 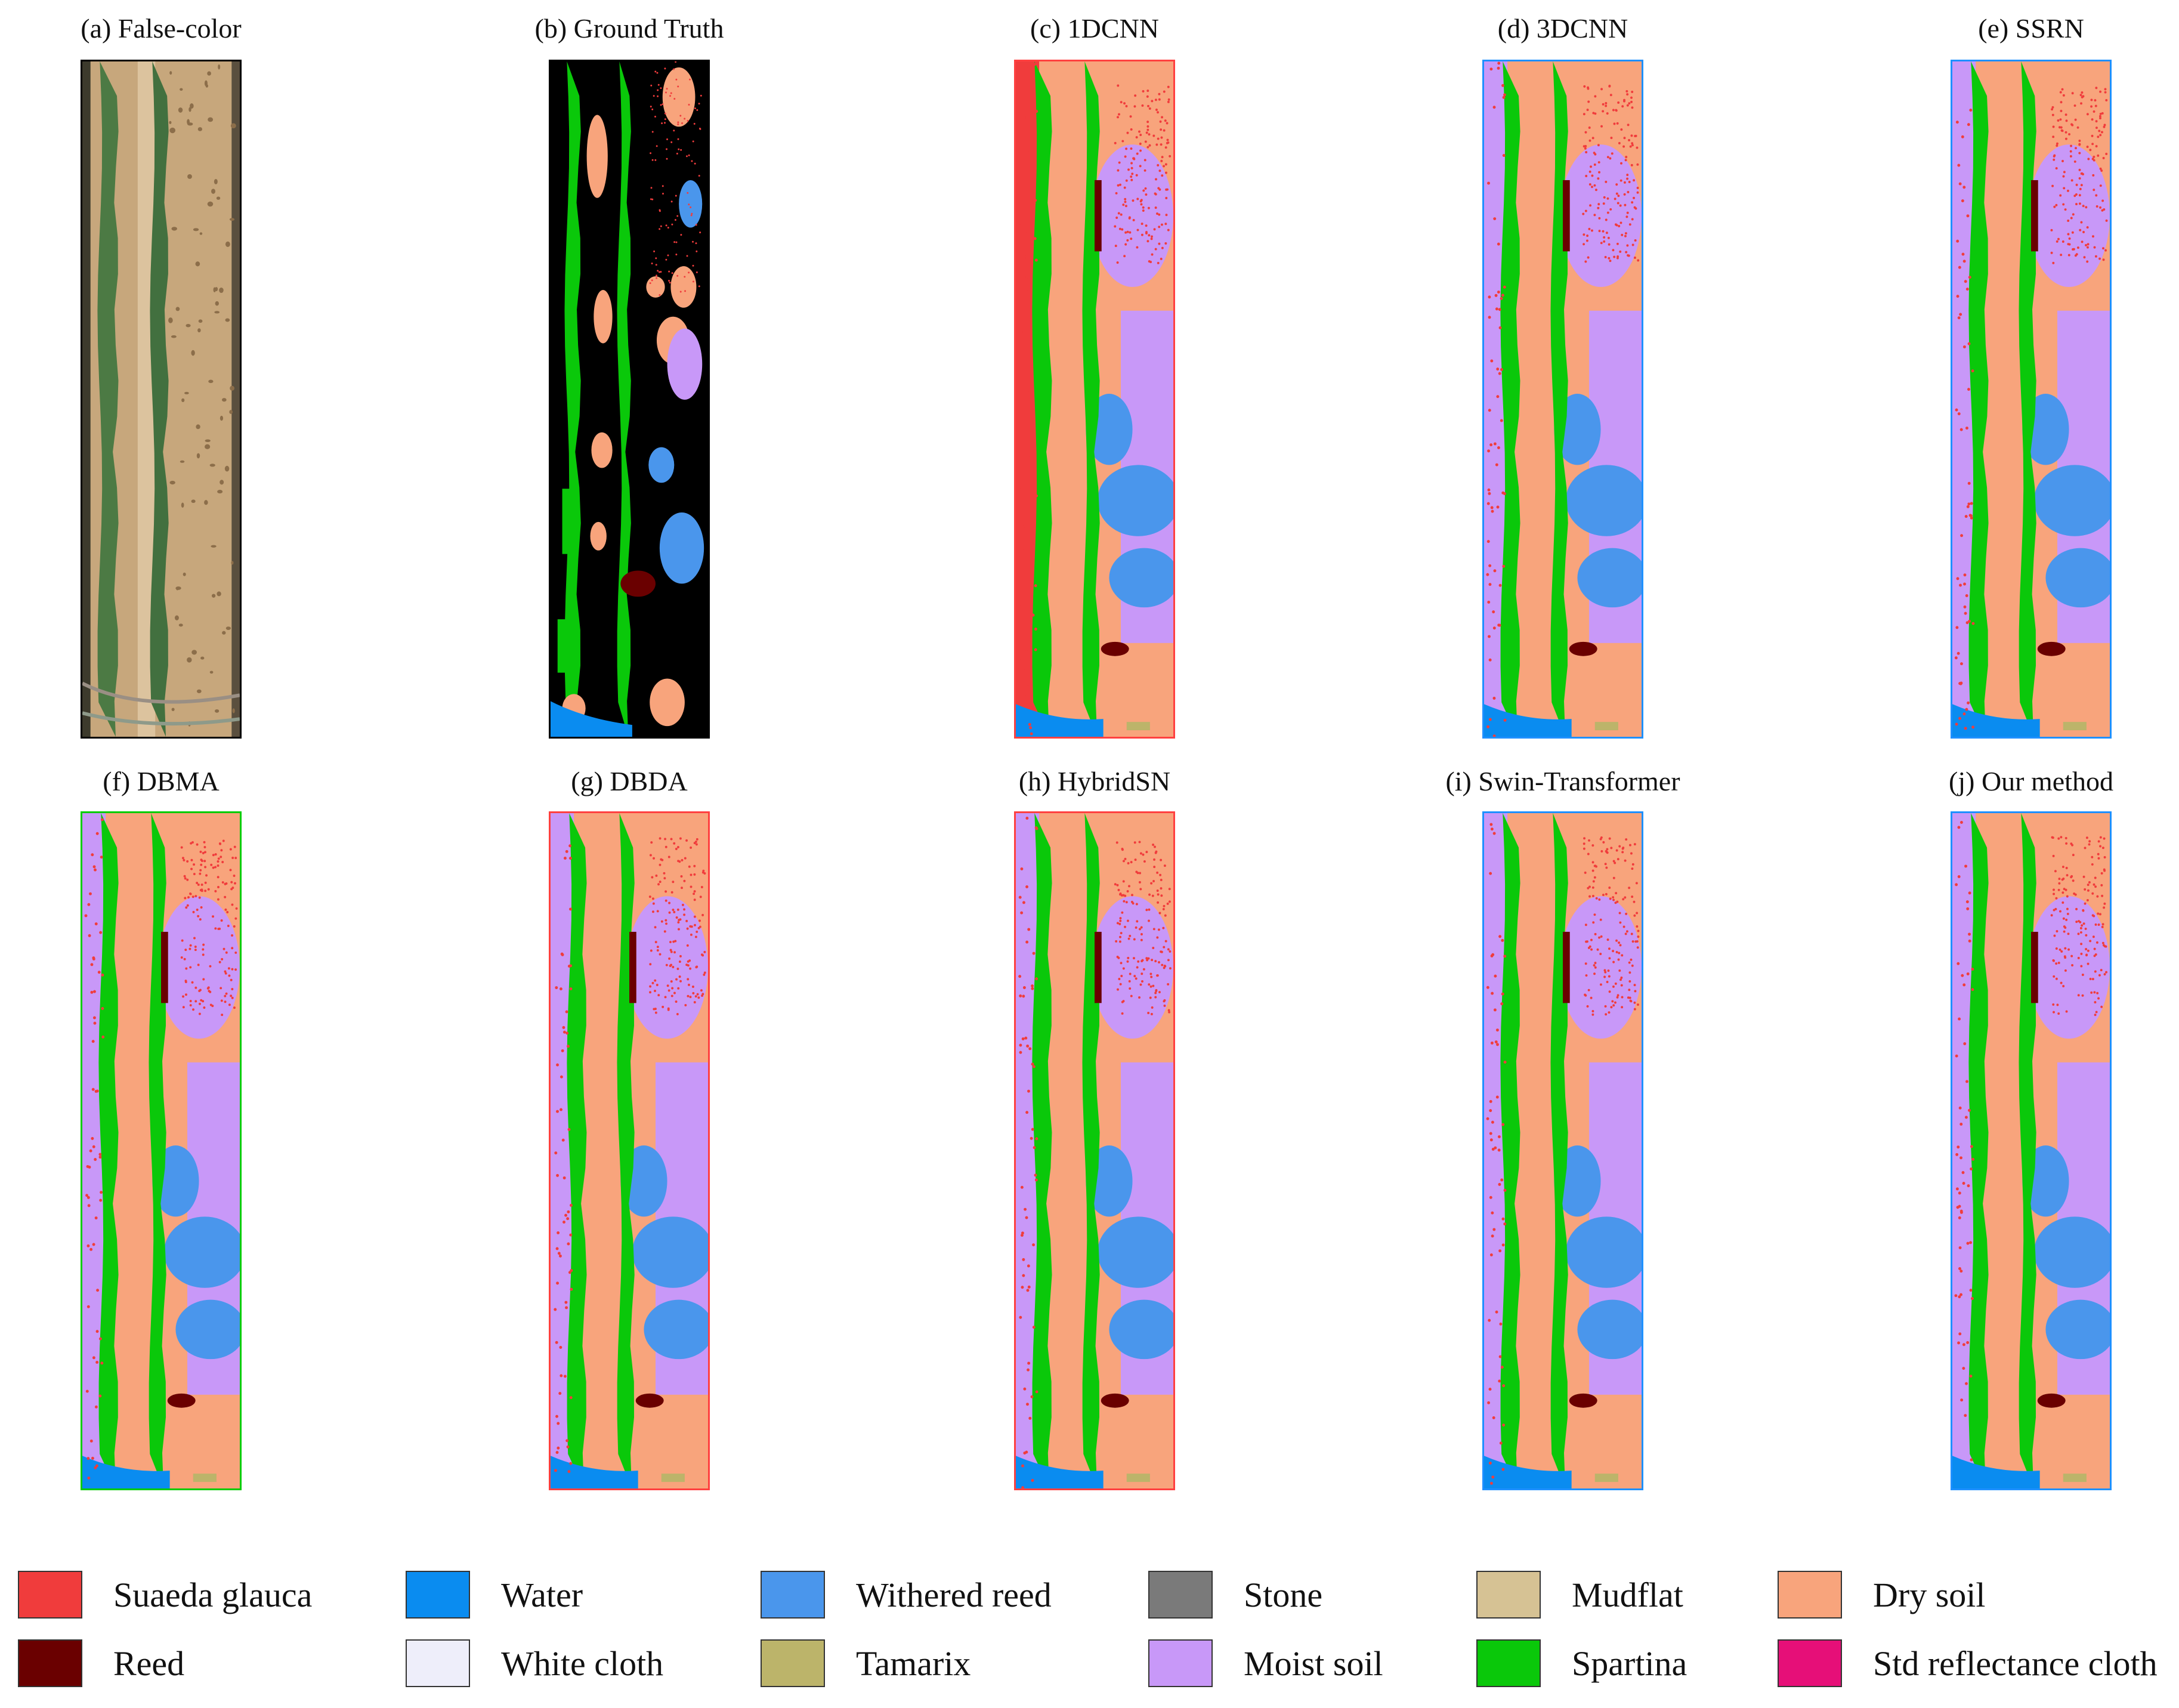 What do you see at coordinates (561, 646) in the screenshot?
I see `spartina-patch` at bounding box center [561, 646].